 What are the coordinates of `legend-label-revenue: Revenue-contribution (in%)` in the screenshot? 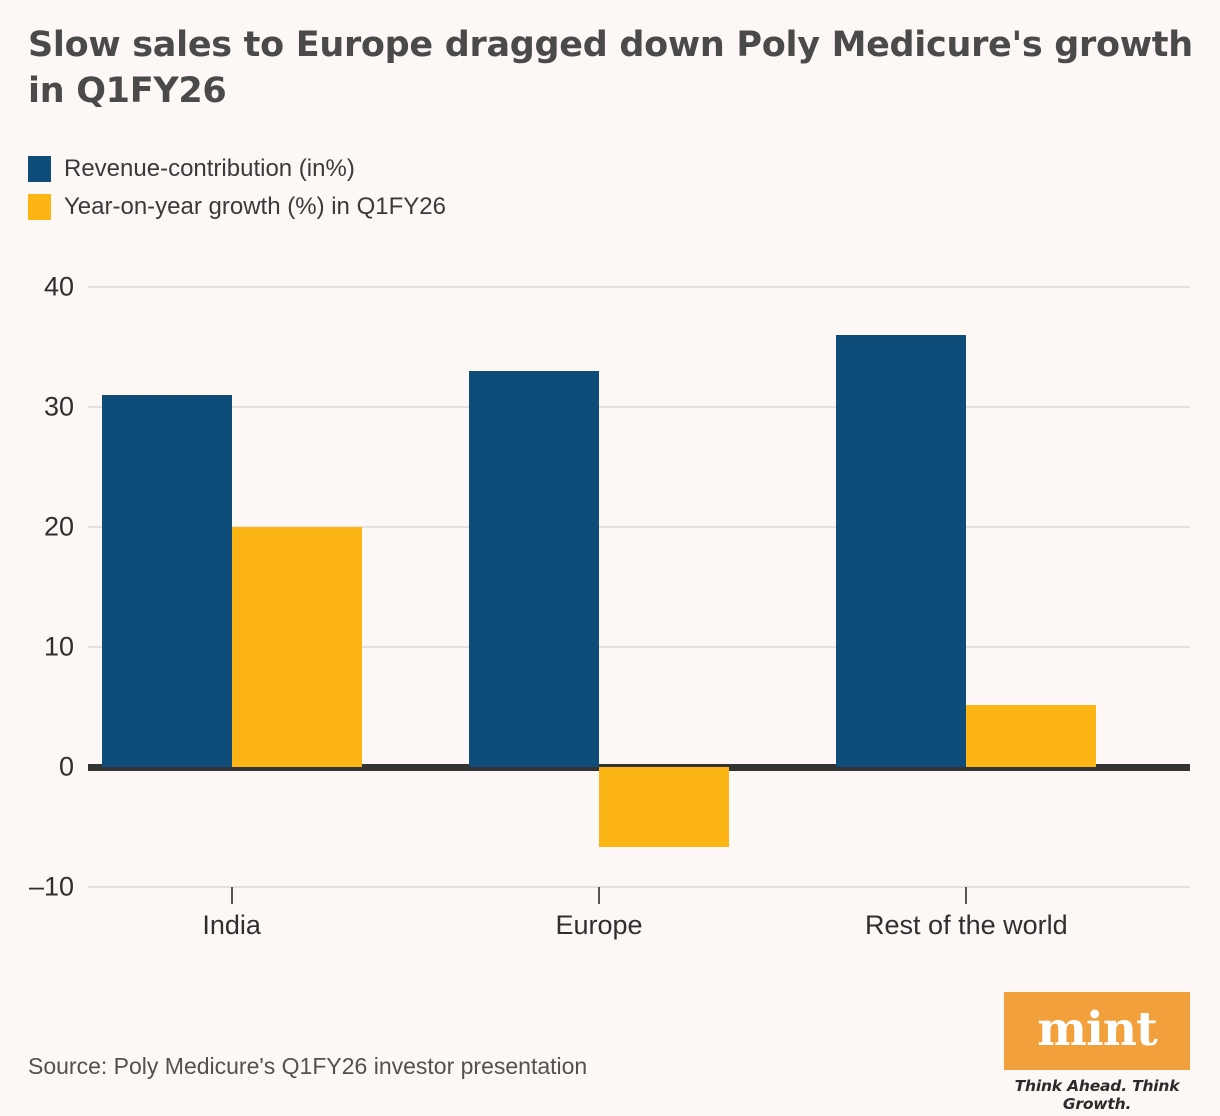 It's located at (209, 168).